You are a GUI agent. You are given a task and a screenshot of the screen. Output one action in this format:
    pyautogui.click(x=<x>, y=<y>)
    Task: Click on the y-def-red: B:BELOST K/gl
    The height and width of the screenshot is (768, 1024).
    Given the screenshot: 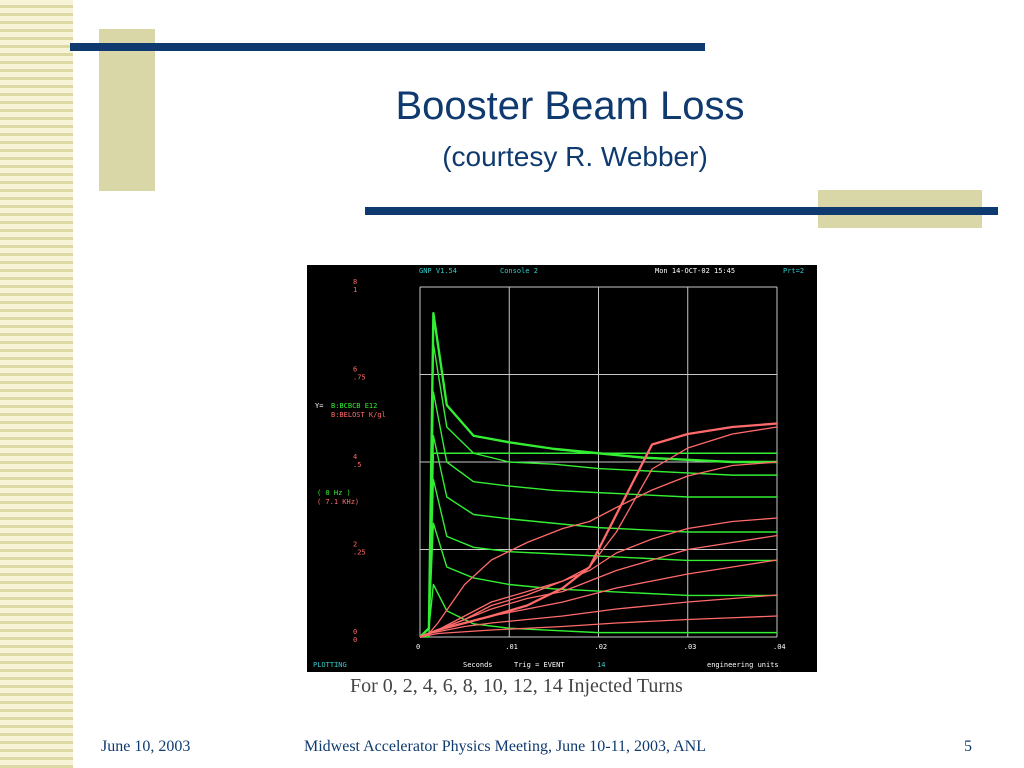 What is the action you would take?
    pyautogui.click(x=358, y=415)
    